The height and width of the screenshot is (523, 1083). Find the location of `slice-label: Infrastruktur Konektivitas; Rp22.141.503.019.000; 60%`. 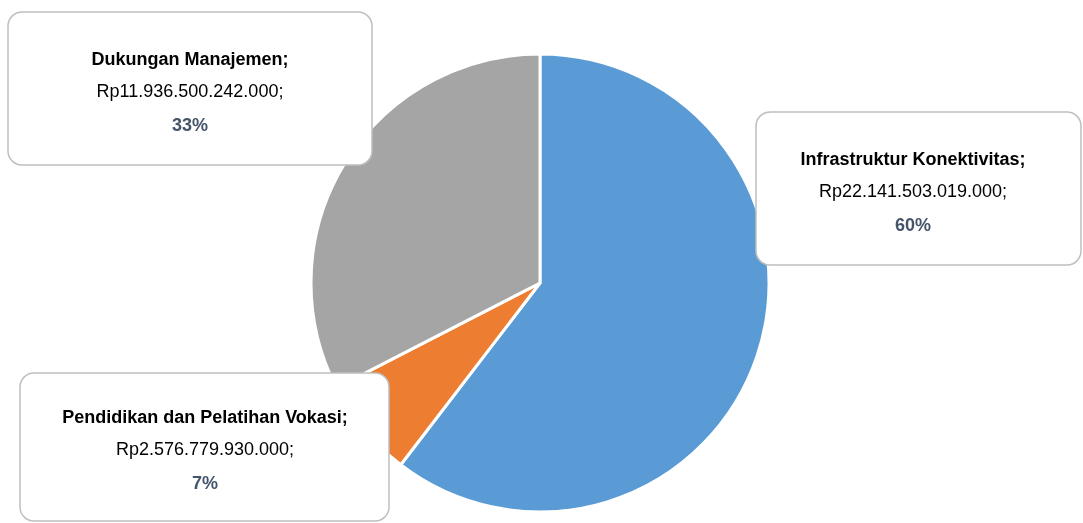

slice-label: Infrastruktur Konektivitas; Rp22.141.503.019.000; 60% is located at coordinates (913, 192).